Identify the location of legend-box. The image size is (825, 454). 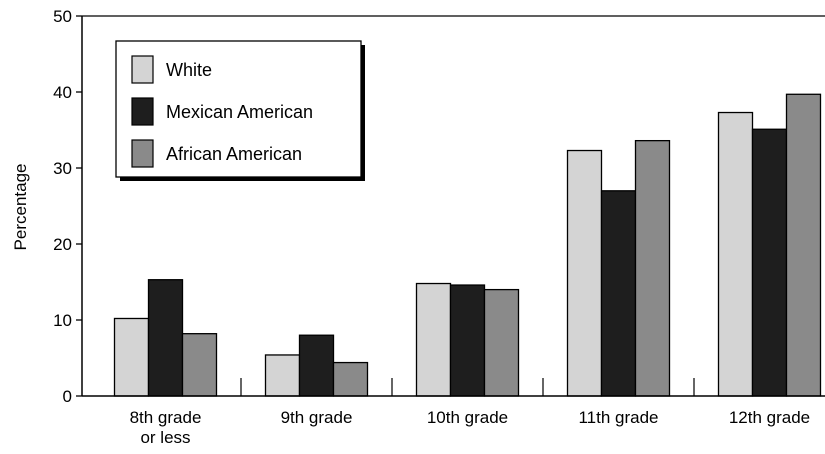
(238, 109).